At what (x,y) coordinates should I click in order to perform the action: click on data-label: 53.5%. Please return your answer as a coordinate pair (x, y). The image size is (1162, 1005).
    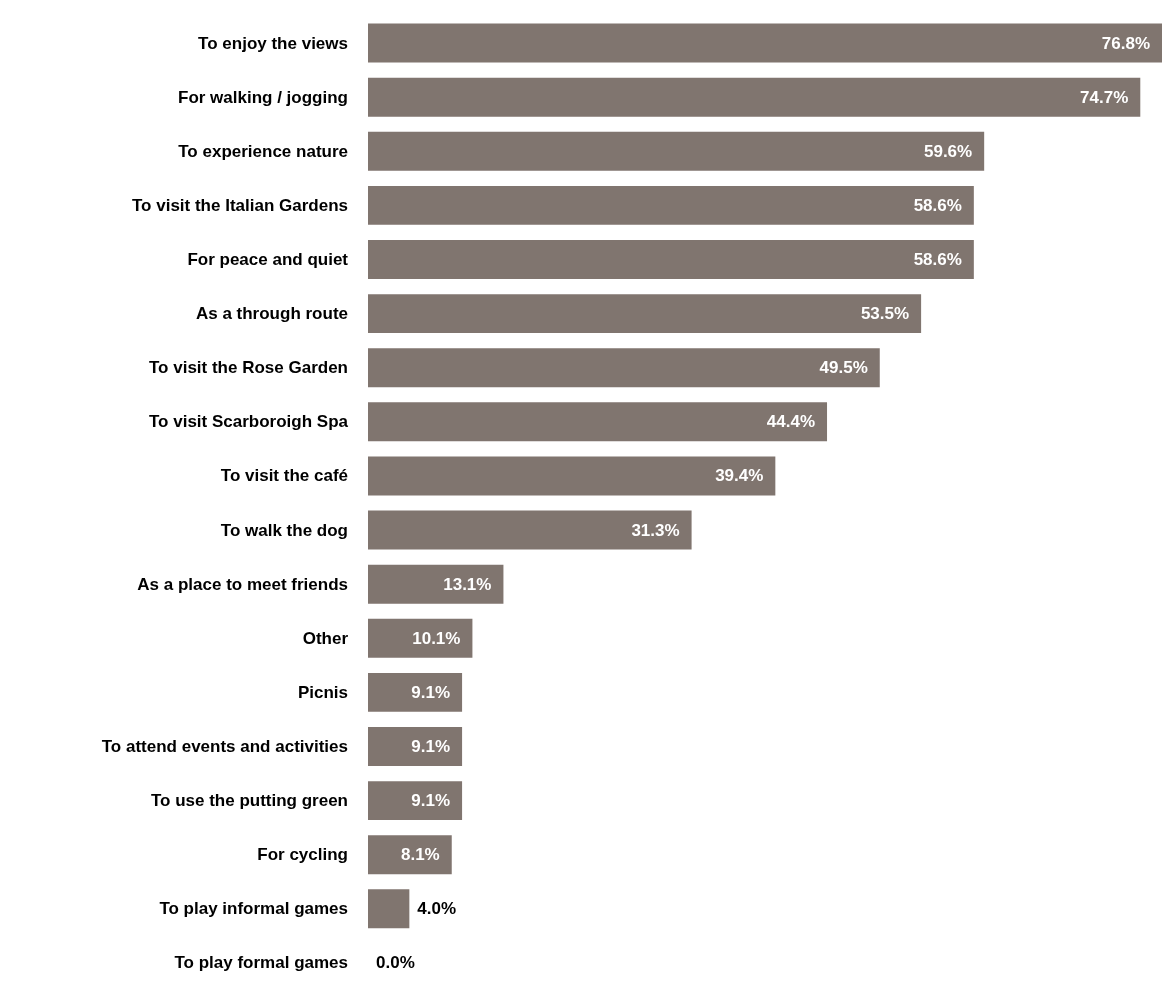
    Looking at the image, I should click on (885, 314).